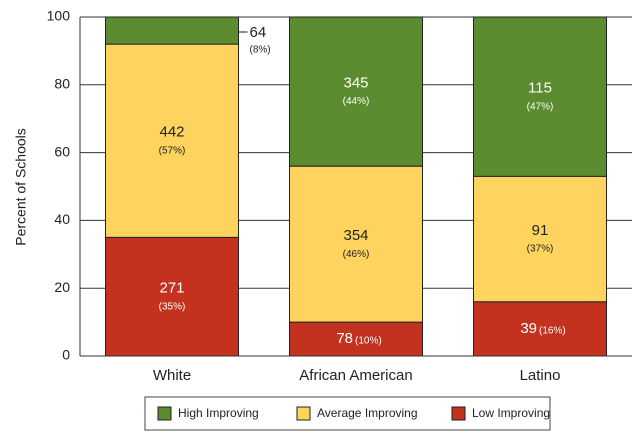  Describe the element at coordinates (540, 88) in the screenshot. I see `count-label: 115` at that location.